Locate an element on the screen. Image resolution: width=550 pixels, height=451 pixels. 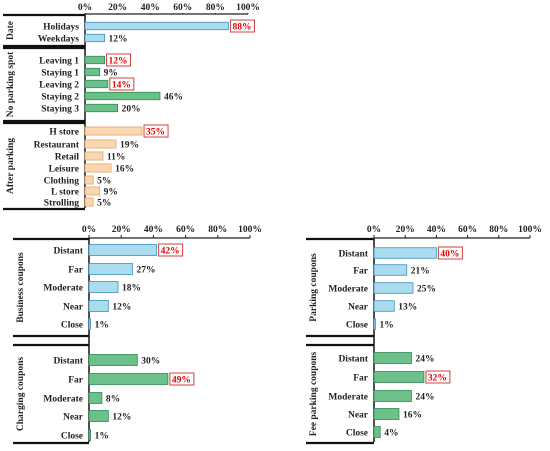
data-label: 11% is located at coordinates (116, 158).